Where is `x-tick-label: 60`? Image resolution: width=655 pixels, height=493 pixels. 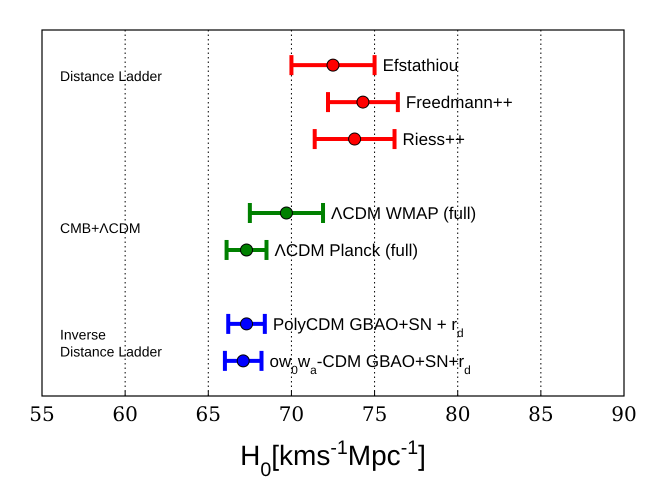
x-tick-label: 60 is located at coordinates (125, 414).